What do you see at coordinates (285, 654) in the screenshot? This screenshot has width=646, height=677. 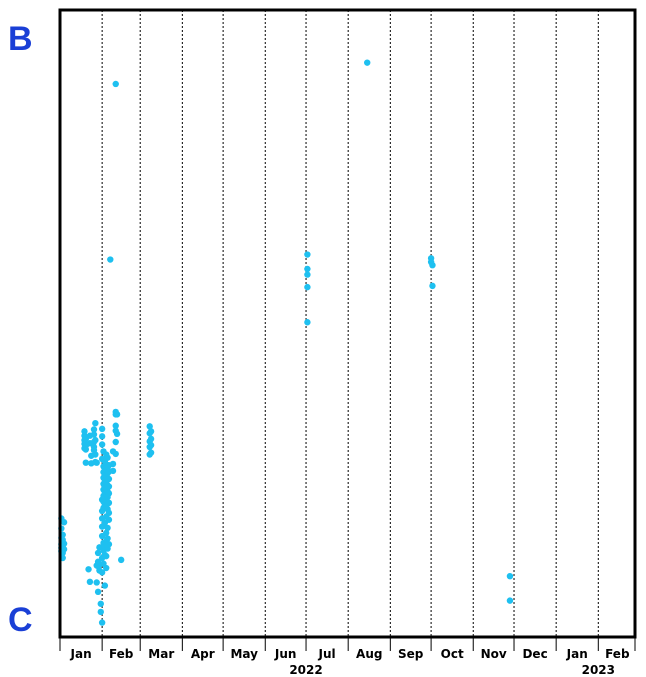 I see `month-label: Jun` at bounding box center [285, 654].